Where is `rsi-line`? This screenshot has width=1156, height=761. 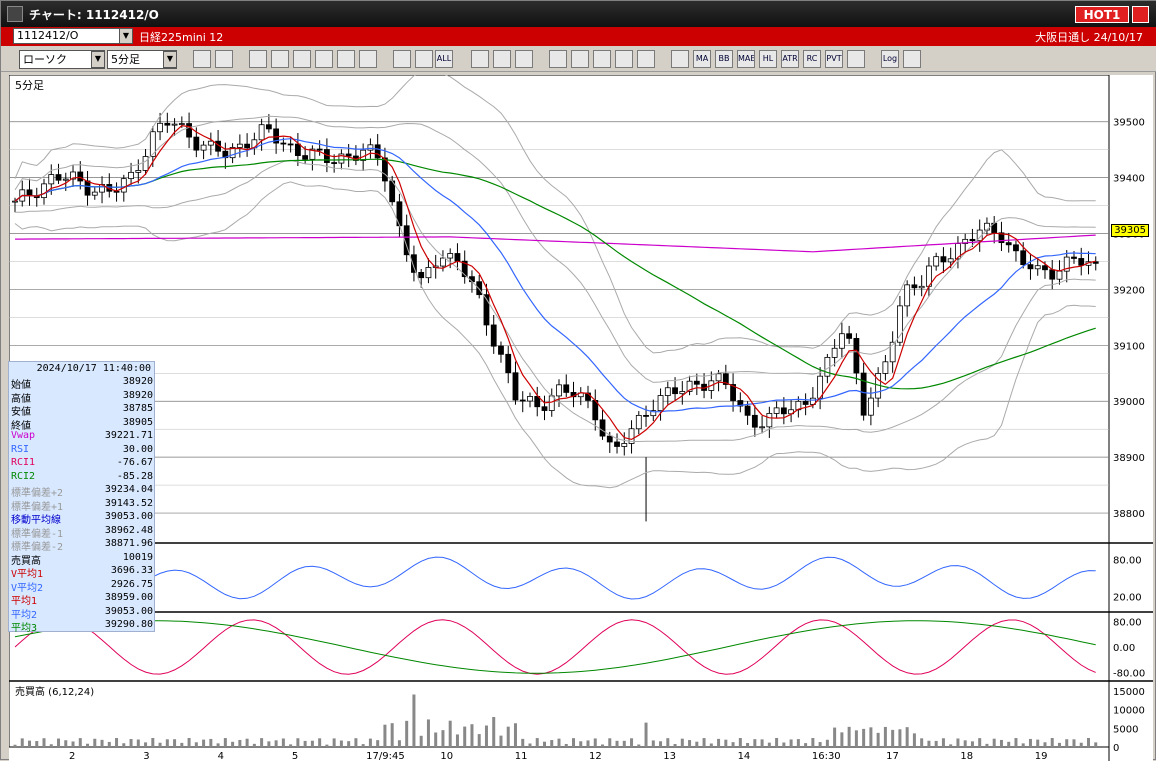 rsi-line is located at coordinates (555, 578).